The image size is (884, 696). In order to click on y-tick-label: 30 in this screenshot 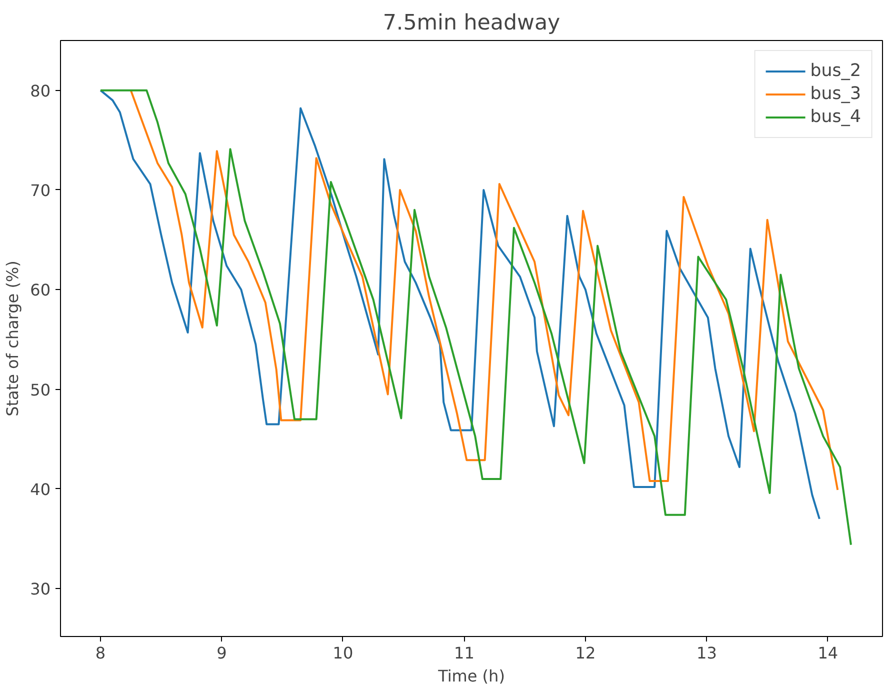, I will do `click(40, 589)`.